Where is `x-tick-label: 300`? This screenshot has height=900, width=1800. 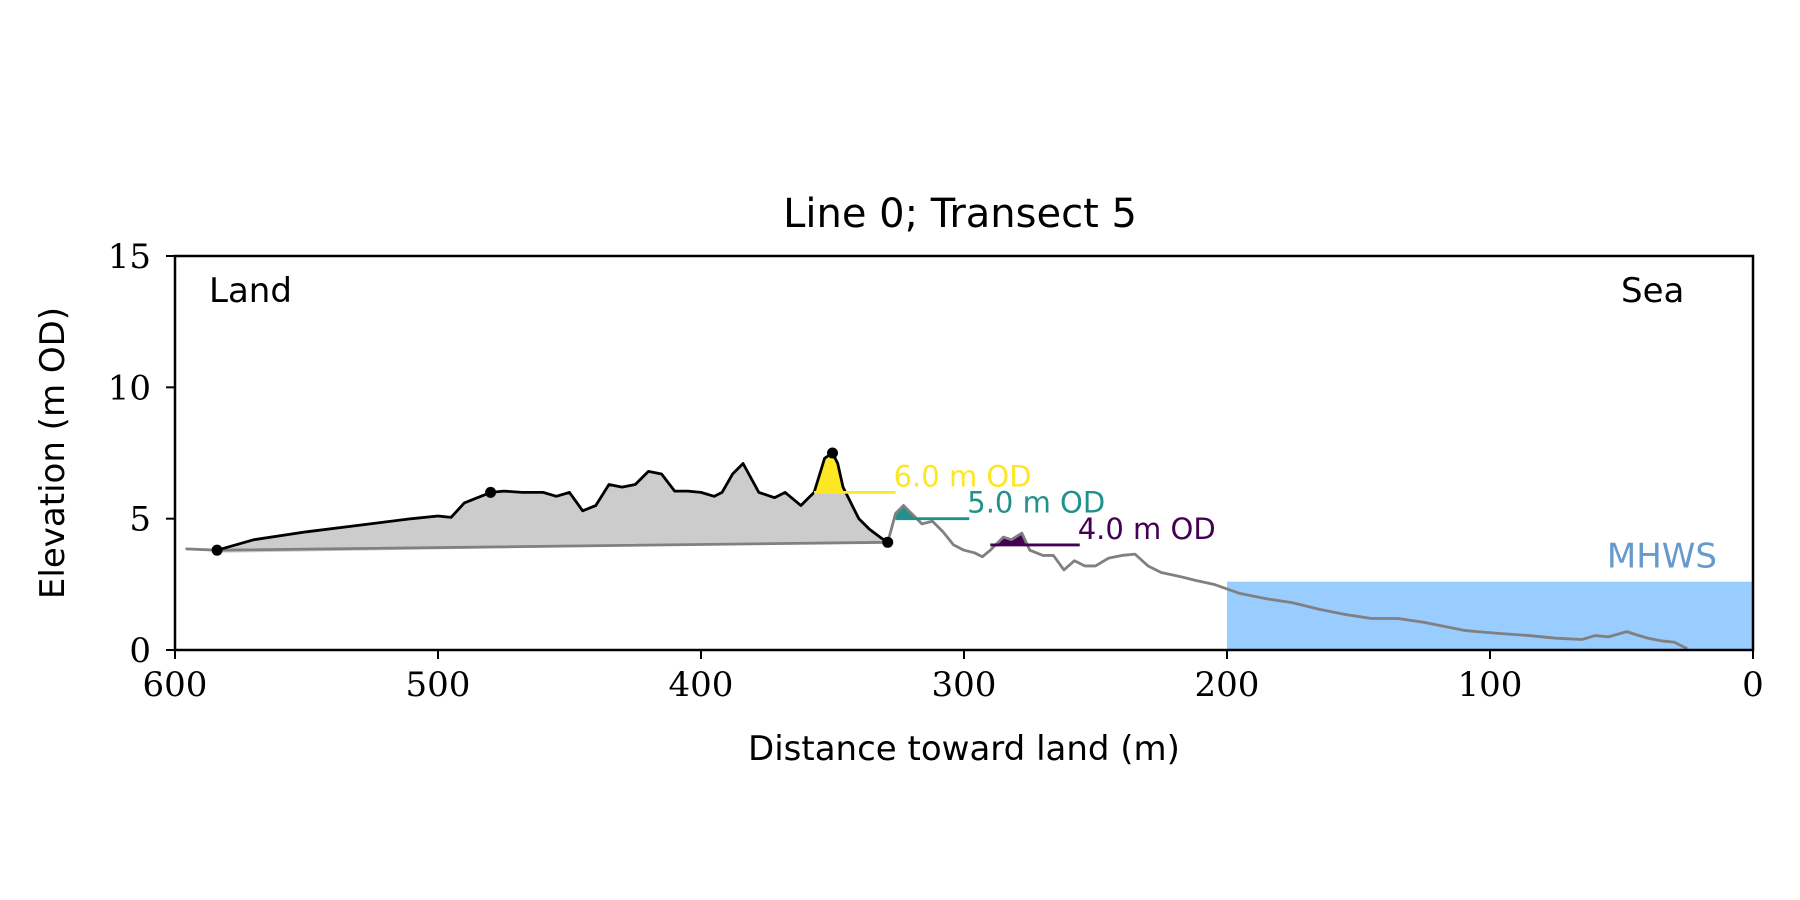
x-tick-label: 300 is located at coordinates (964, 685).